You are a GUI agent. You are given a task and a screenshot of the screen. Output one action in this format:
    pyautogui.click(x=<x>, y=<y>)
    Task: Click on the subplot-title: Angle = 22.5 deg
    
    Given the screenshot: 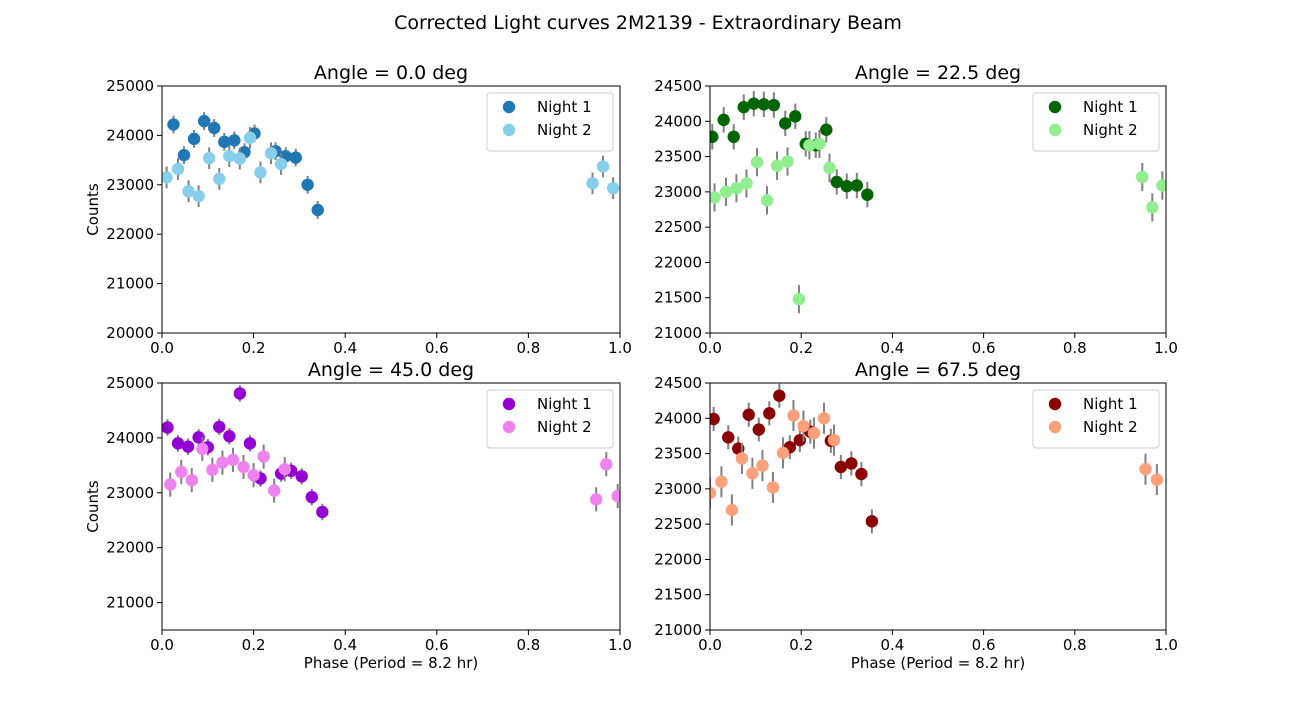 What is the action you would take?
    pyautogui.click(x=938, y=73)
    